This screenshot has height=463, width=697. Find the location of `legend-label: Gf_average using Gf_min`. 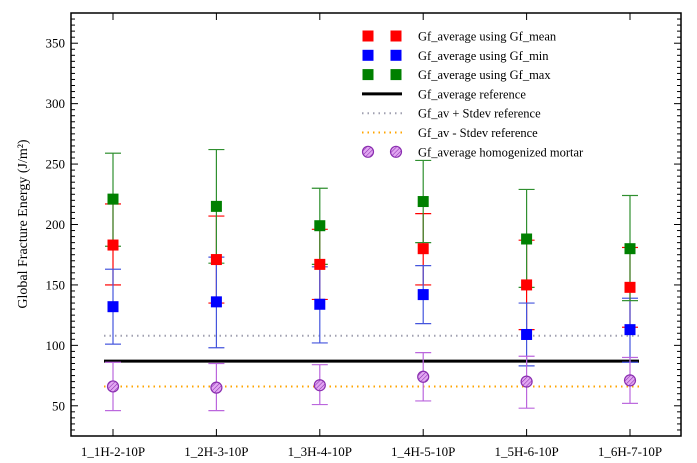

legend-label: Gf_average using Gf_min is located at coordinates (483, 56).